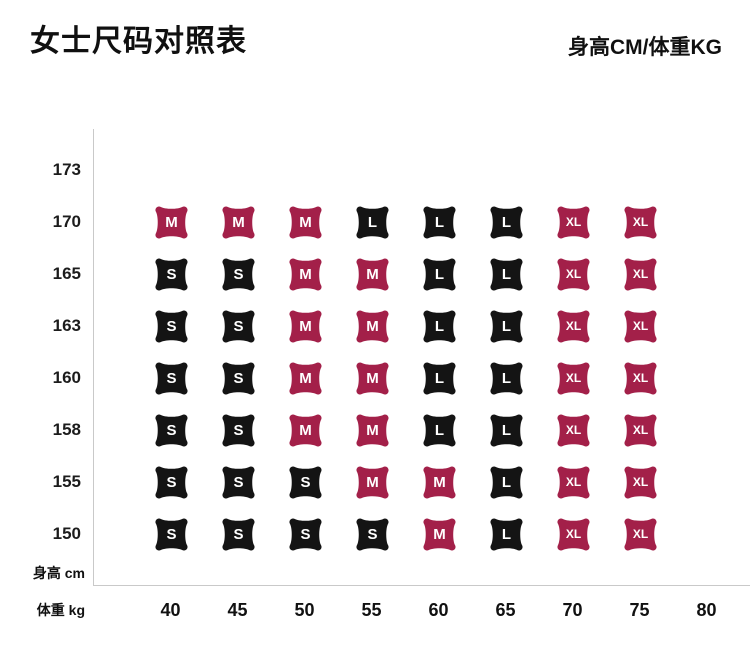  Describe the element at coordinates (58, 572) in the screenshot. I see `height-axis-caption: 身高 cm` at that location.